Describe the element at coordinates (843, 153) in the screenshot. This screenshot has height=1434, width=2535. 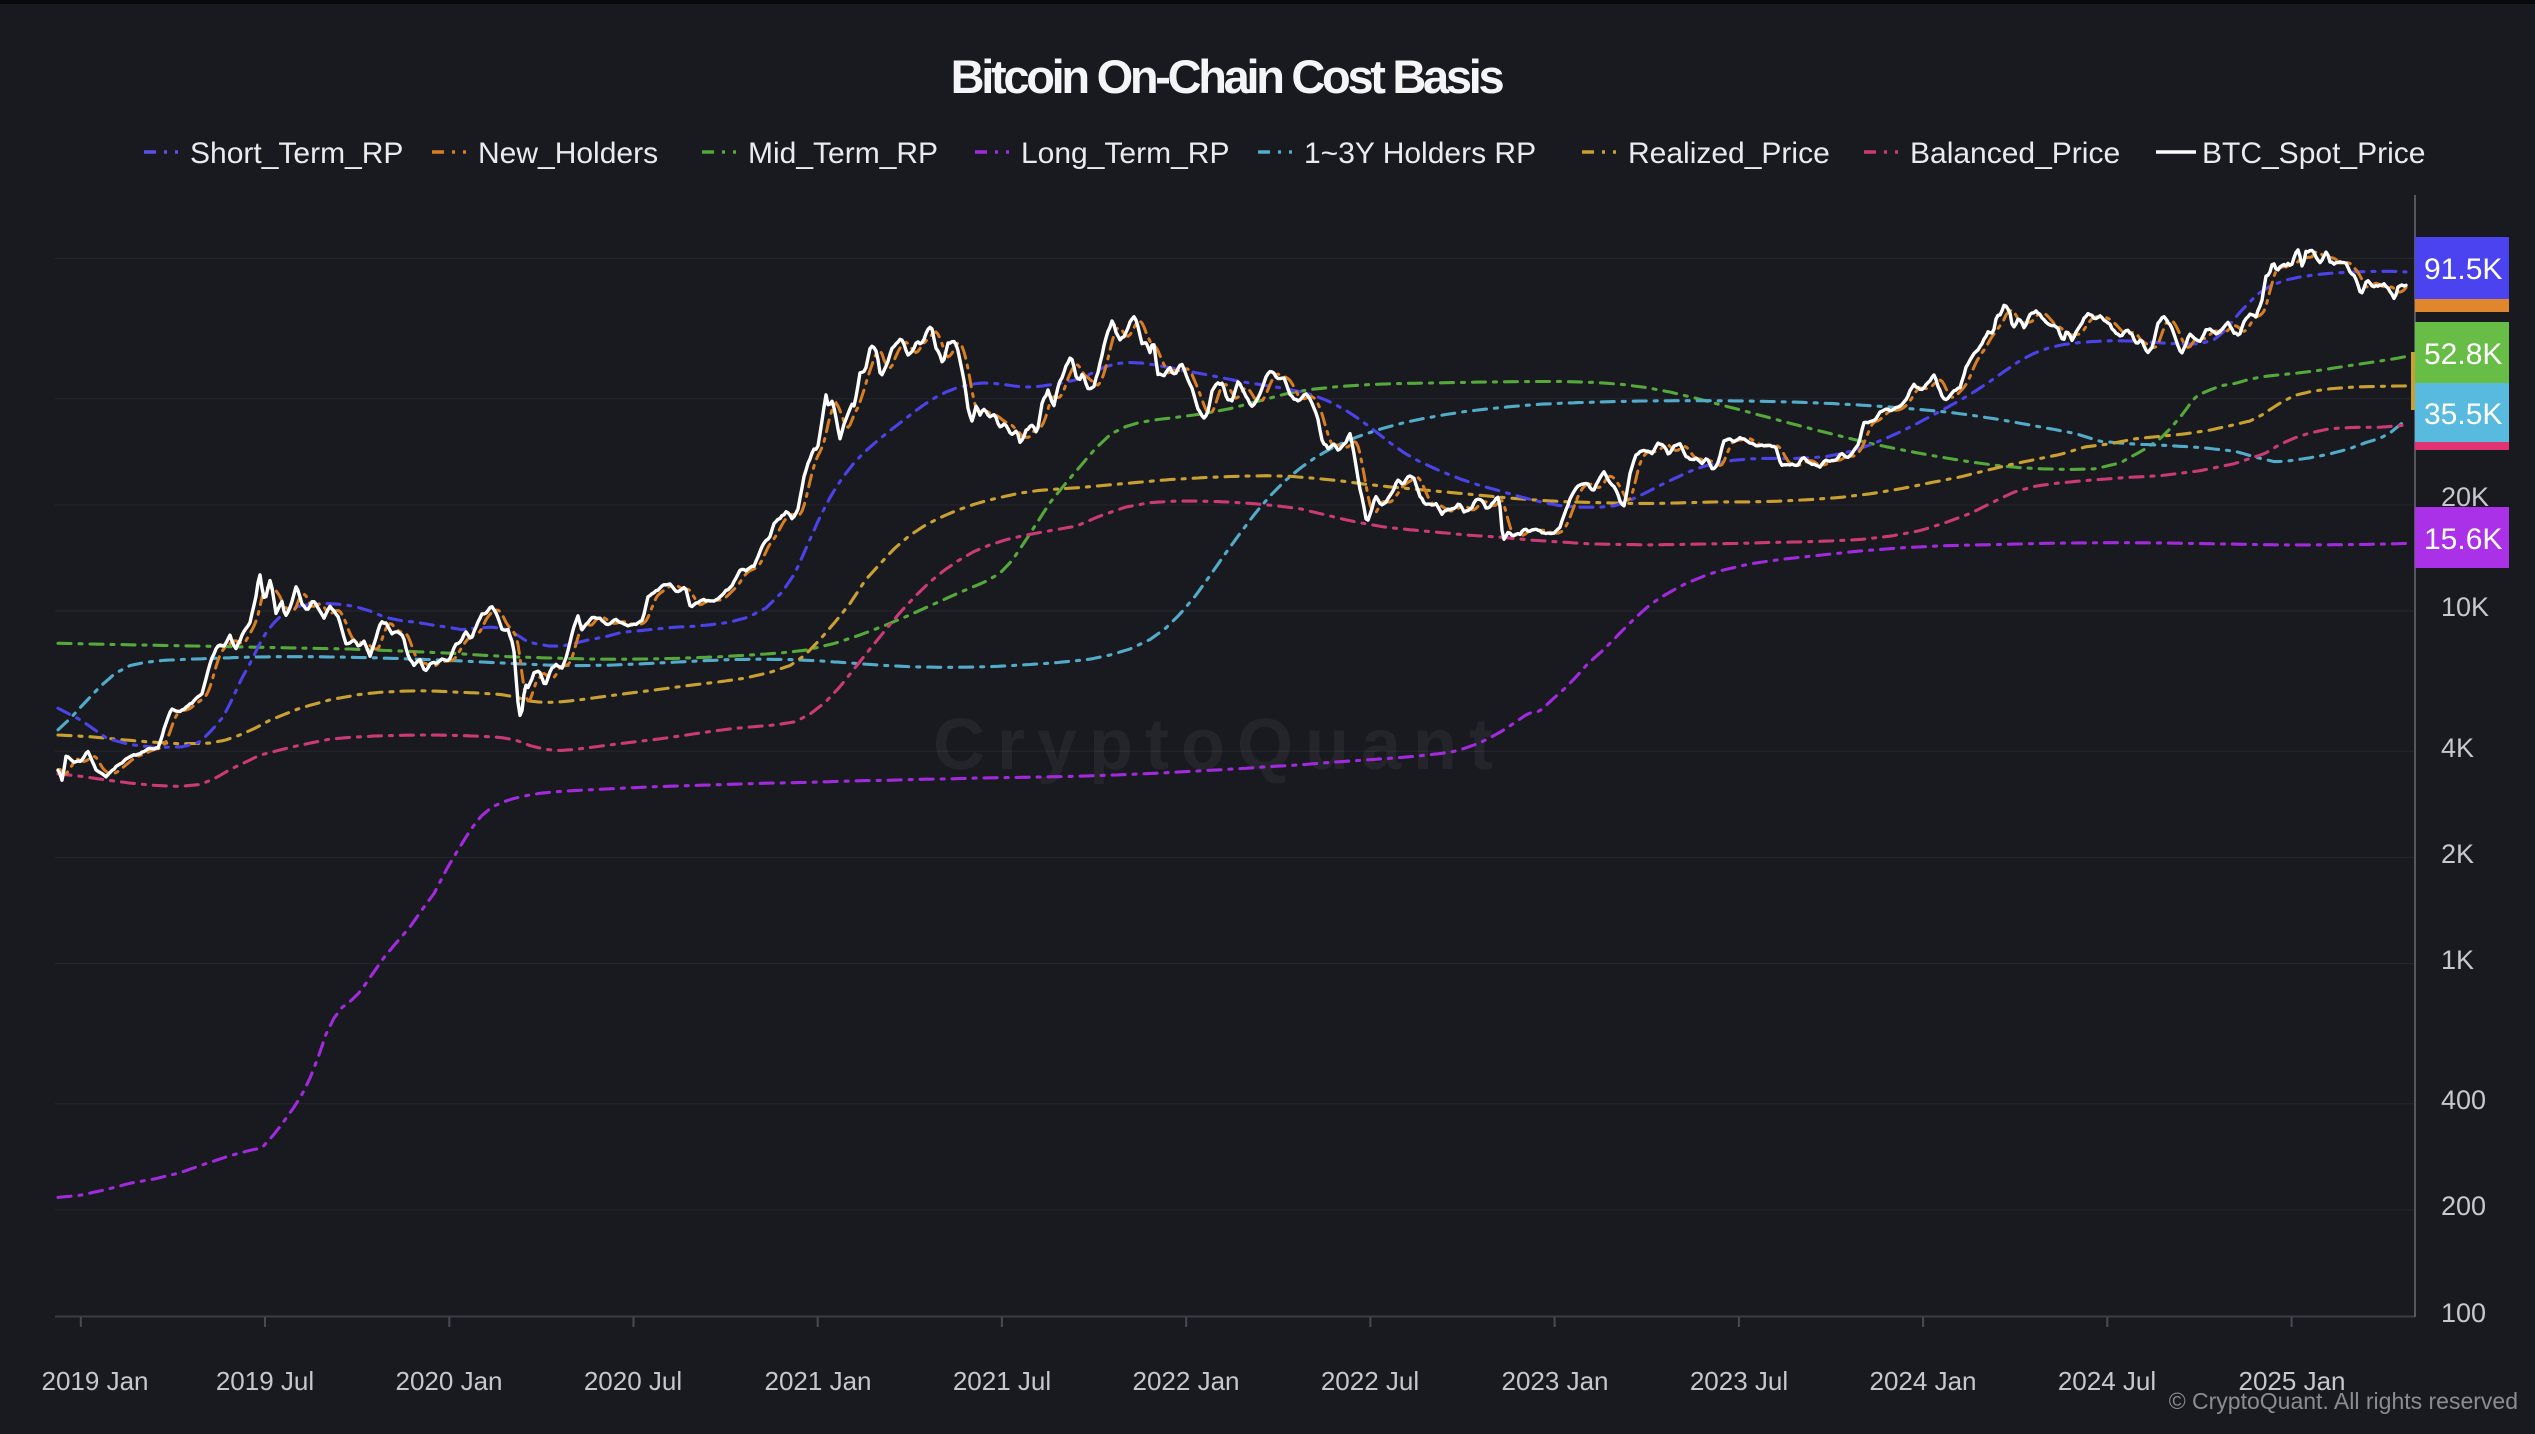
I see `svg-text: Mid_Term_RP` at that location.